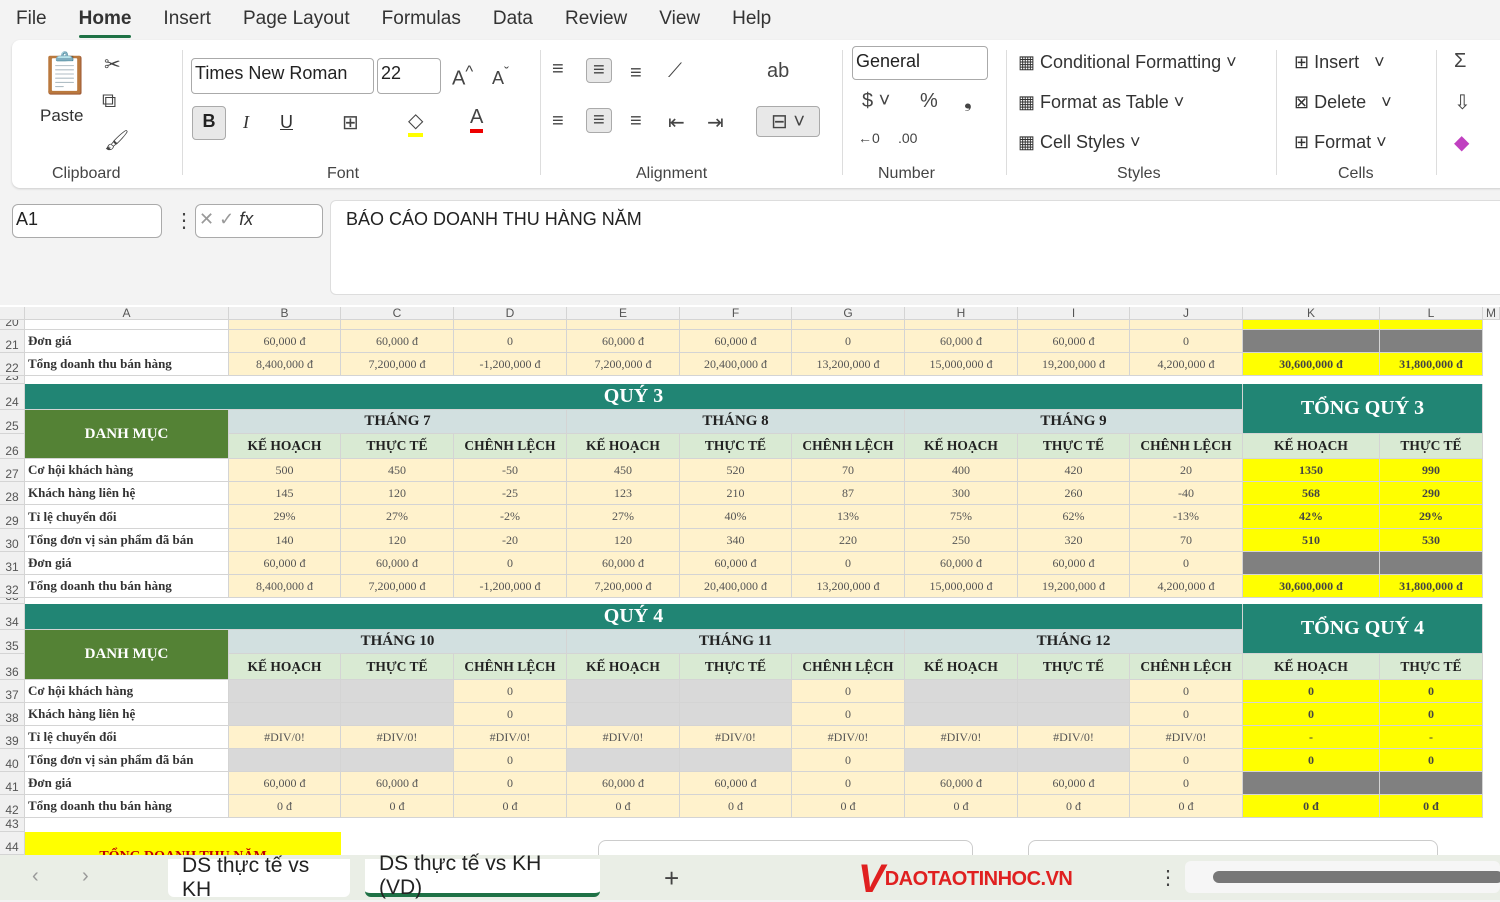 The image size is (1500, 902). I want to click on value-cell: 87, so click(848, 493).